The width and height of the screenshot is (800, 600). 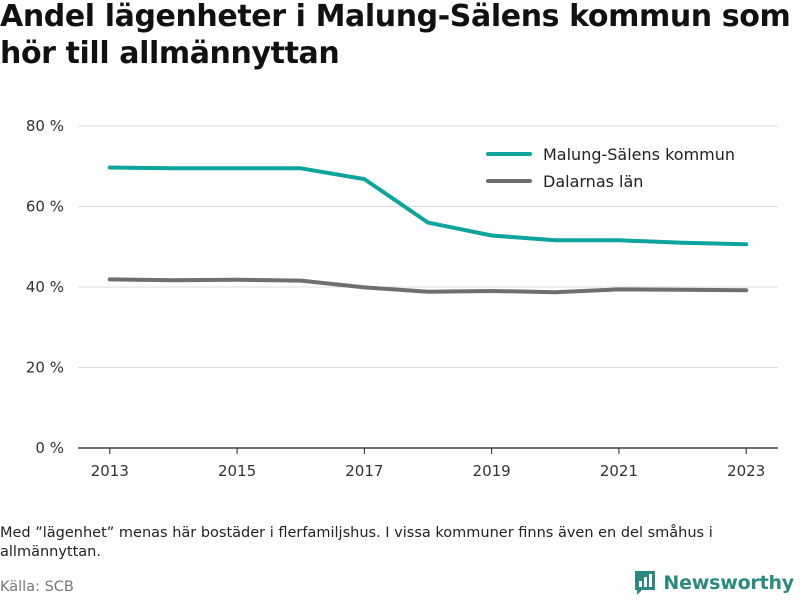 I want to click on legend: Malung-Sälens kommun Dalarnas län, so click(x=610, y=168).